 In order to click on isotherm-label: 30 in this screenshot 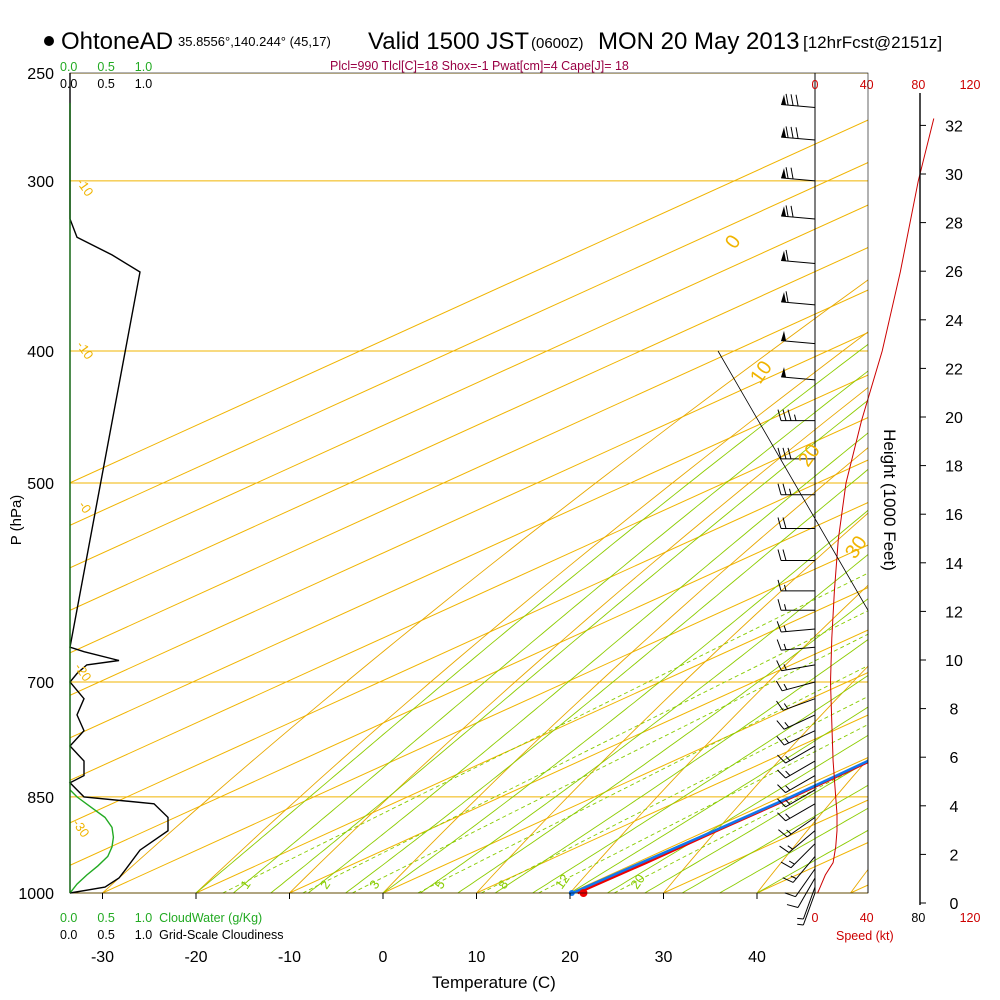, I will do `click(856, 547)`.